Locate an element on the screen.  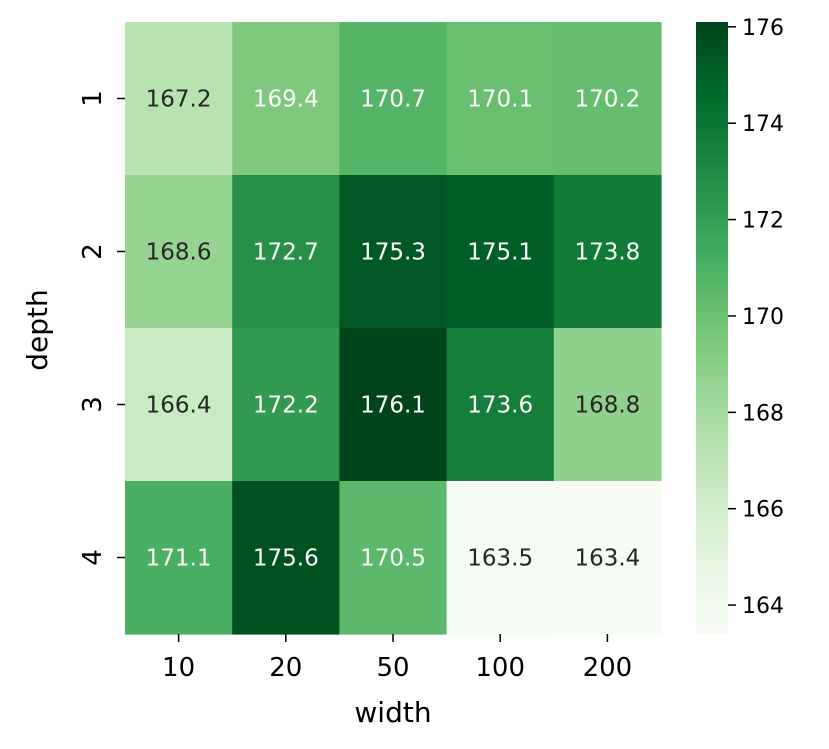
colorbar-tick-label: 166 is located at coordinates (763, 510).